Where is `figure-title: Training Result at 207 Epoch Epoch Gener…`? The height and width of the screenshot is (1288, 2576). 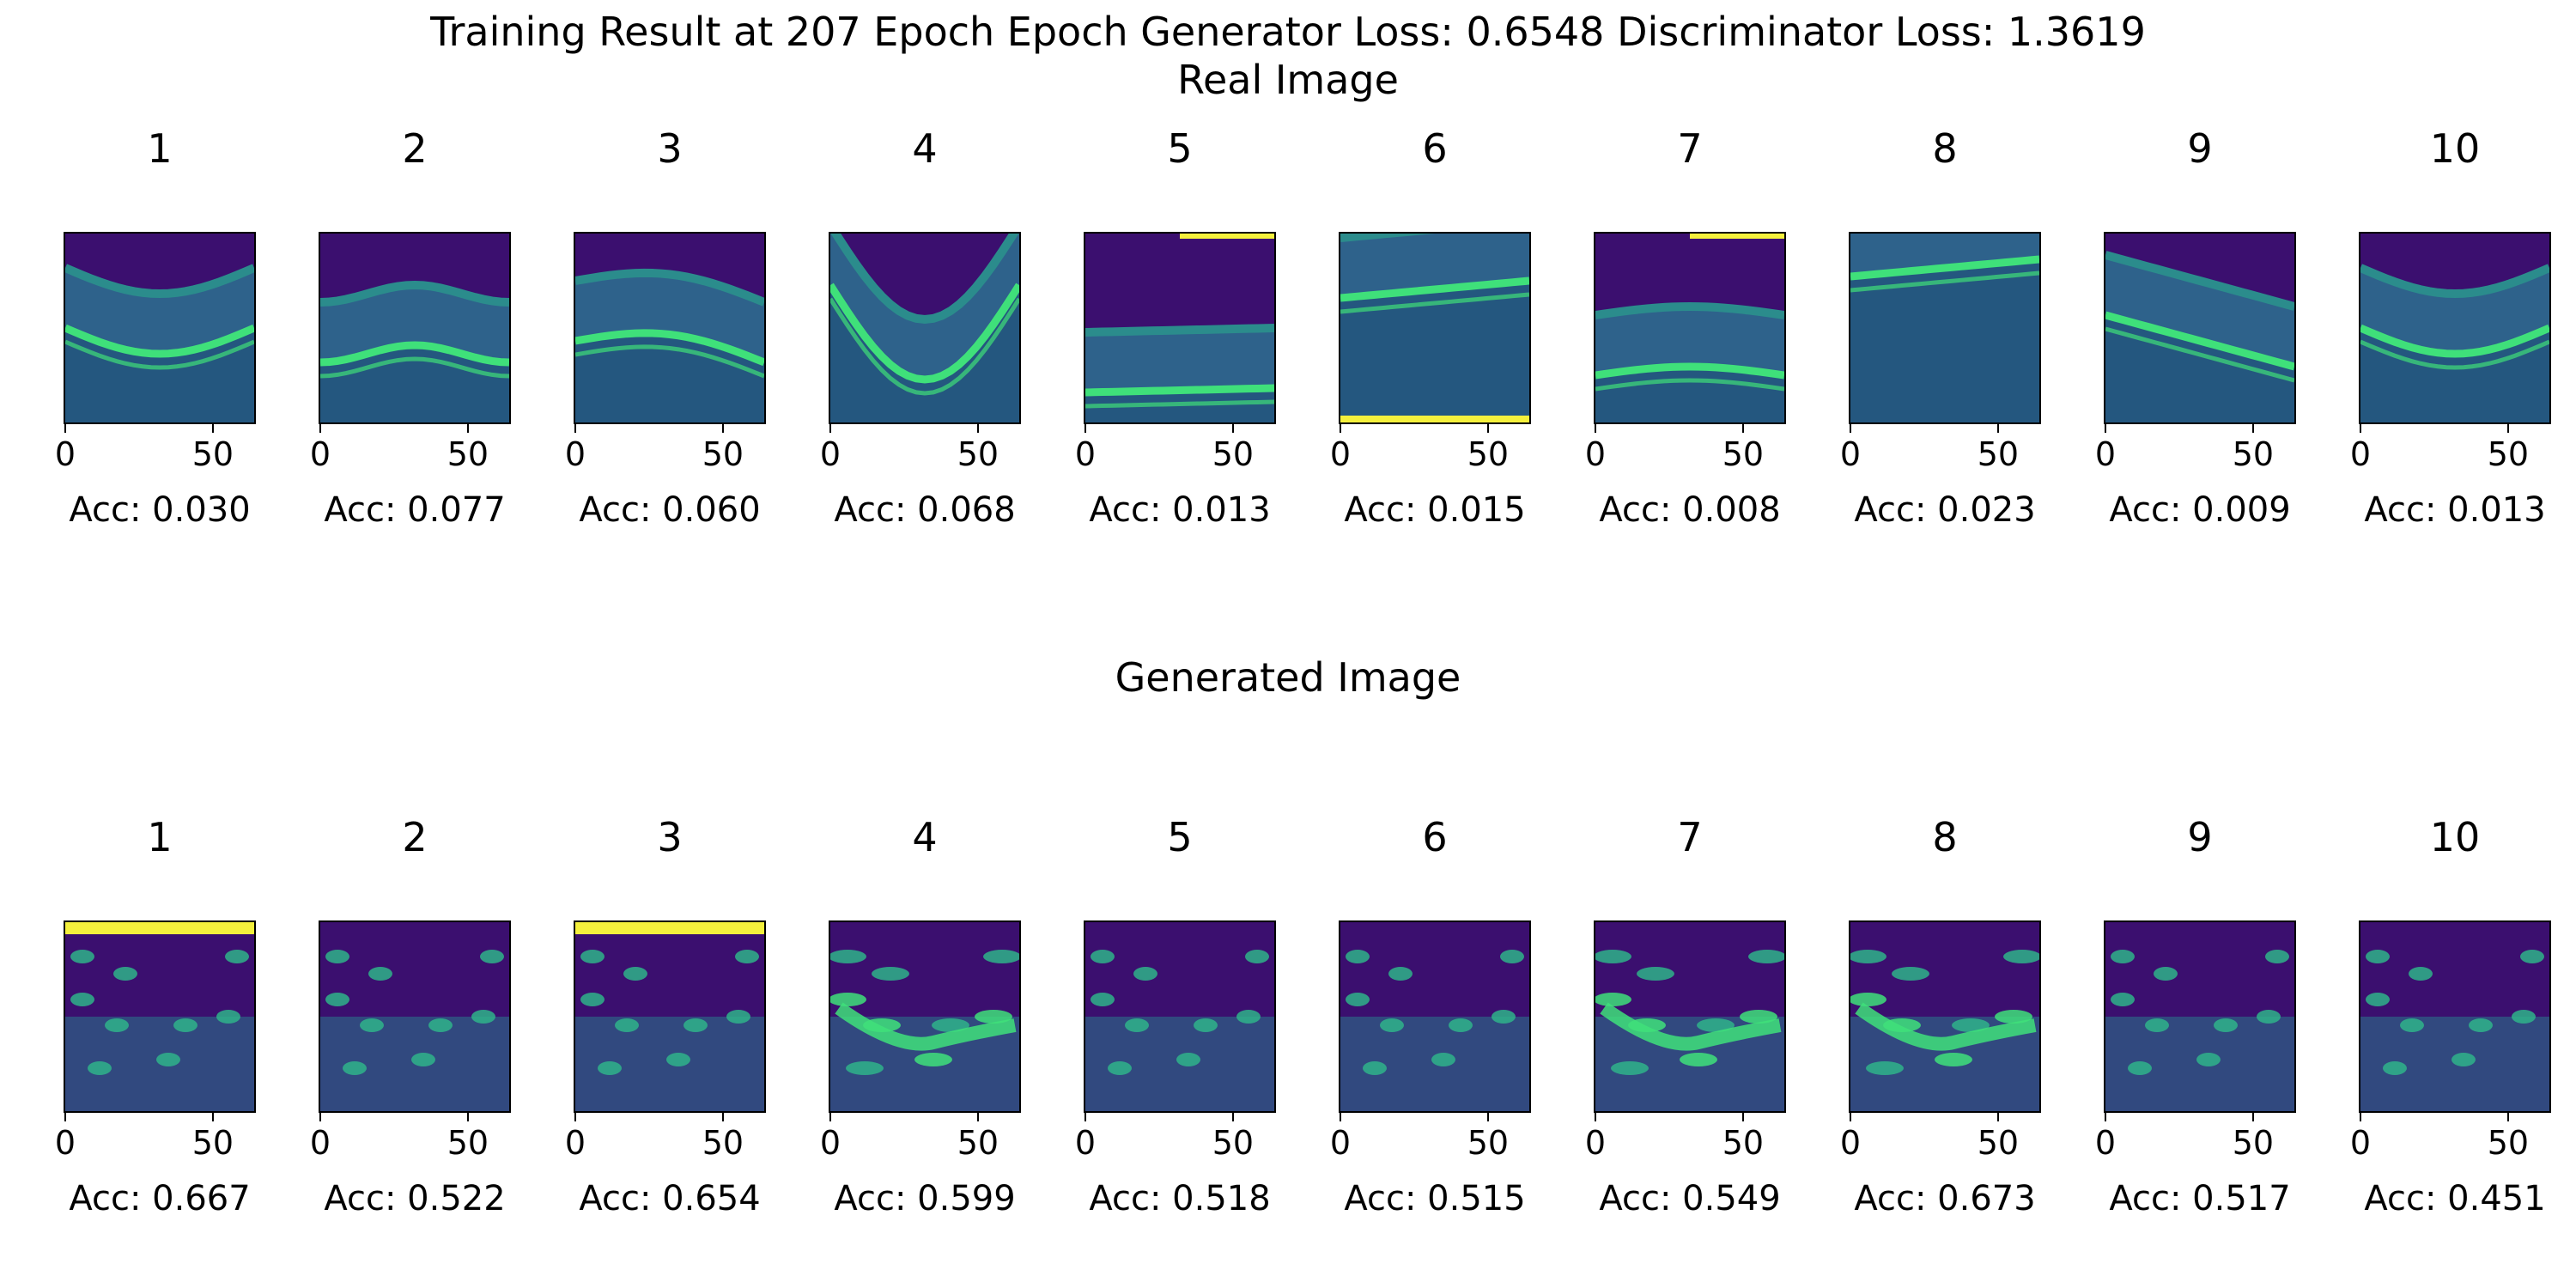
figure-title: Training Result at 207 Epoch Epoch Gener… is located at coordinates (1288, 32).